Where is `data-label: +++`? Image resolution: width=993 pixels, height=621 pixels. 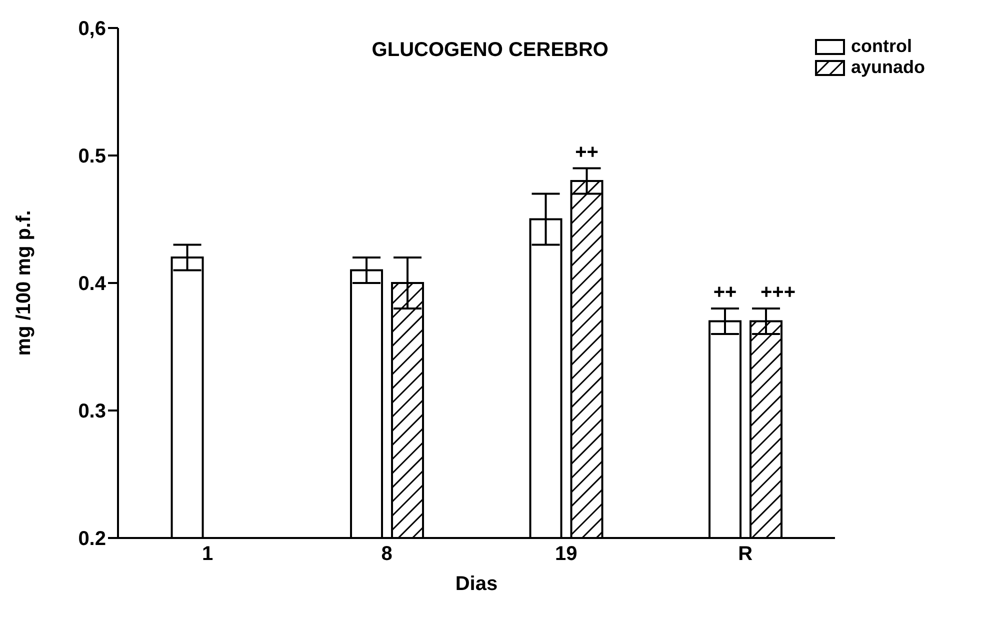 data-label: +++ is located at coordinates (778, 293).